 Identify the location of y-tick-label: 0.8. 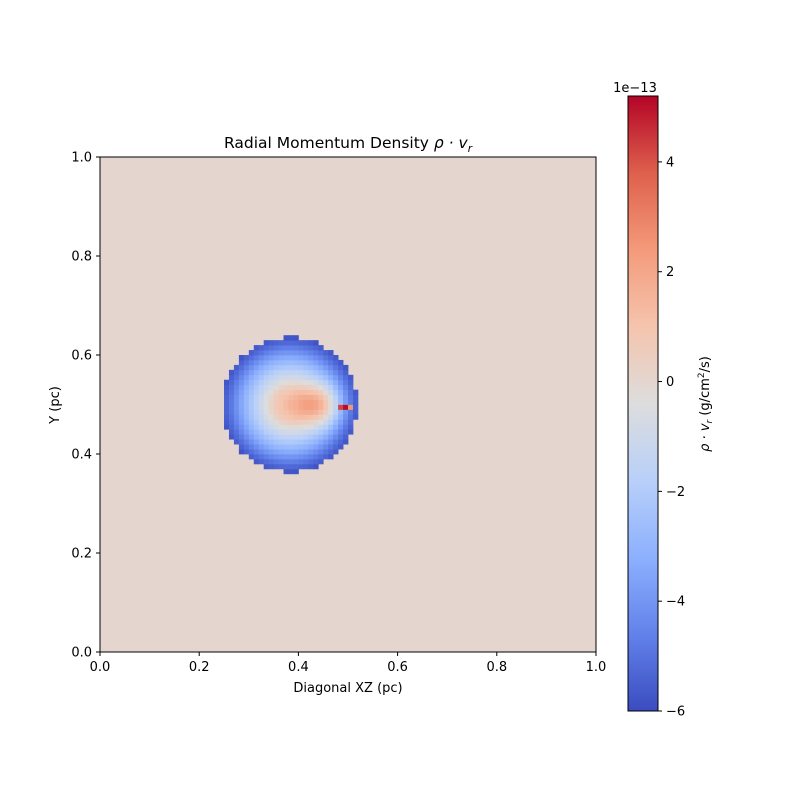
(81, 257).